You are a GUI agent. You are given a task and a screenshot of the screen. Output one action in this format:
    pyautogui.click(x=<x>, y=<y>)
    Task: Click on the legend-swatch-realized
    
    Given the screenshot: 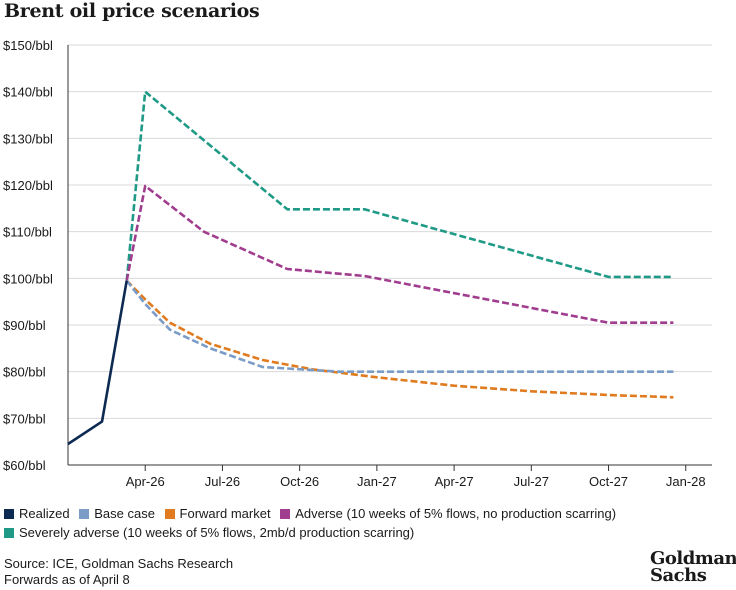 What is the action you would take?
    pyautogui.click(x=9, y=514)
    